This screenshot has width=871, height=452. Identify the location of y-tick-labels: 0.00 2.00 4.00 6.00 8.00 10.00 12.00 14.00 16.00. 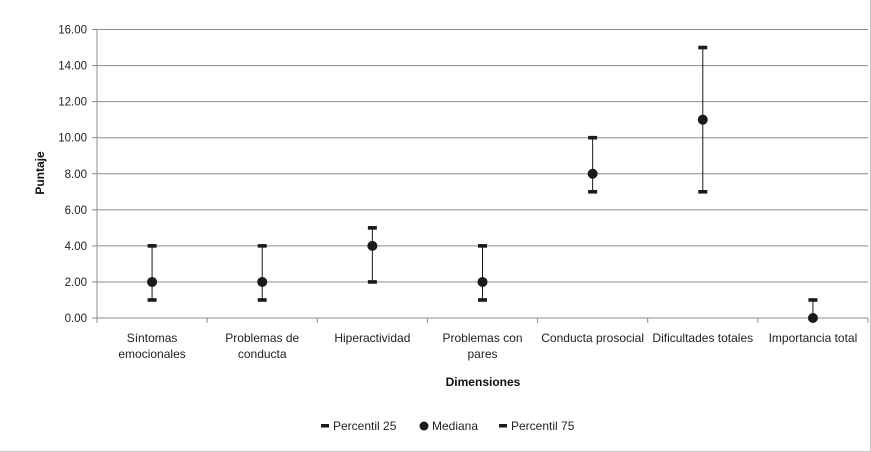
(72, 175).